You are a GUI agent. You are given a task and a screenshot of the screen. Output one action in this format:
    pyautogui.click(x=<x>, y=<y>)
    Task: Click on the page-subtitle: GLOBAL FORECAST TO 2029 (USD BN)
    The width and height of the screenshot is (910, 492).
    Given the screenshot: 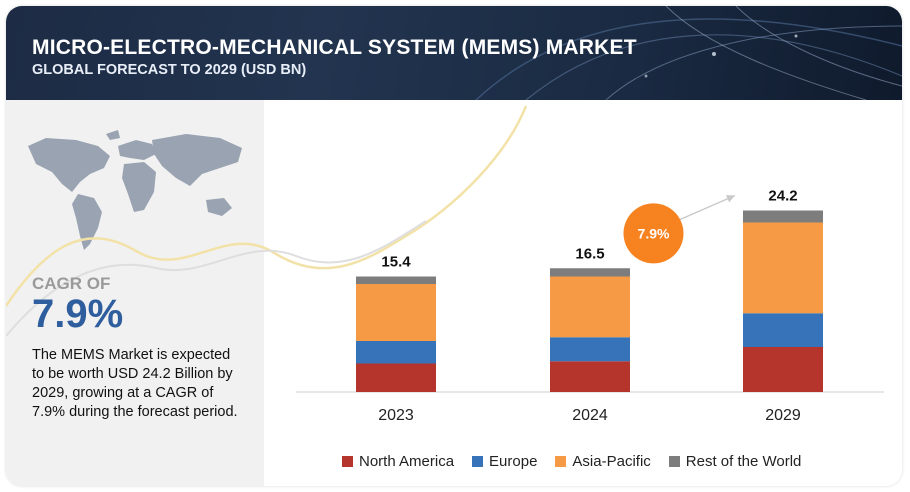 What is the action you would take?
    pyautogui.click(x=169, y=70)
    